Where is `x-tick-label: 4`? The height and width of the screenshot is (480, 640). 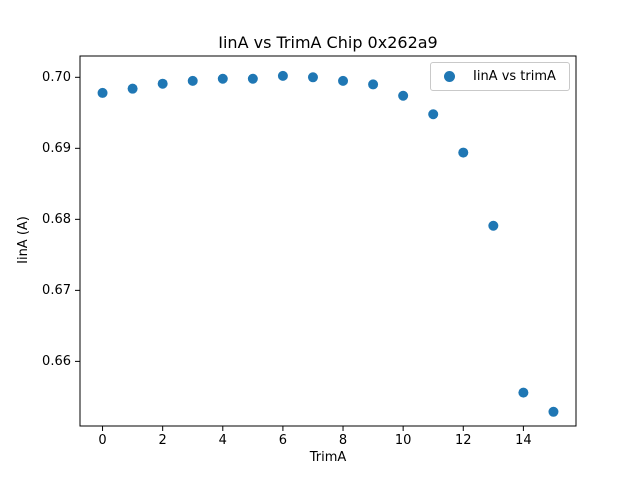
x-tick-label: 4 is located at coordinates (223, 440).